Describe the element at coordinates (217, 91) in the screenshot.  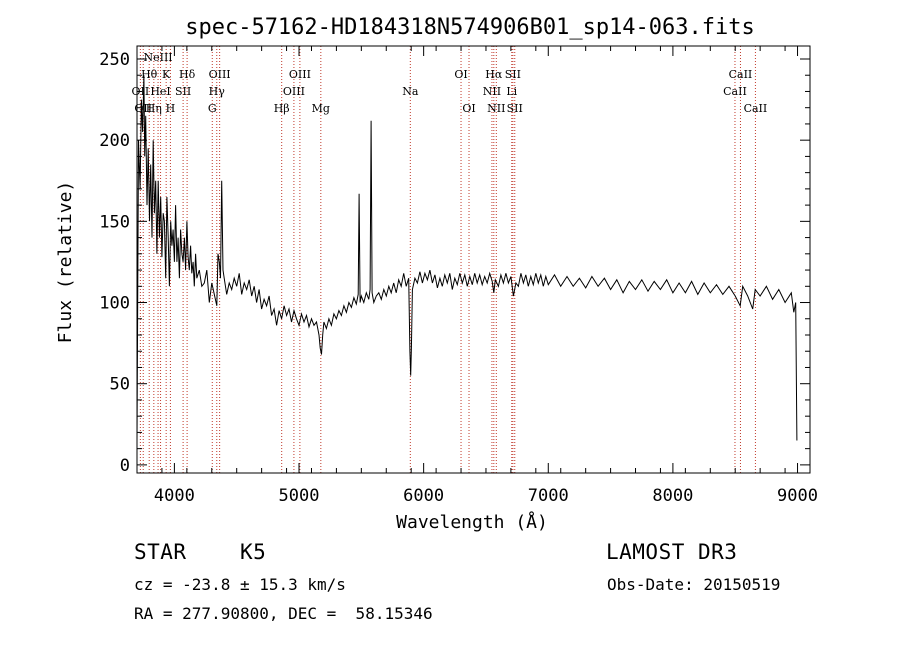
I see `spectral-line-label: Hγ` at that location.